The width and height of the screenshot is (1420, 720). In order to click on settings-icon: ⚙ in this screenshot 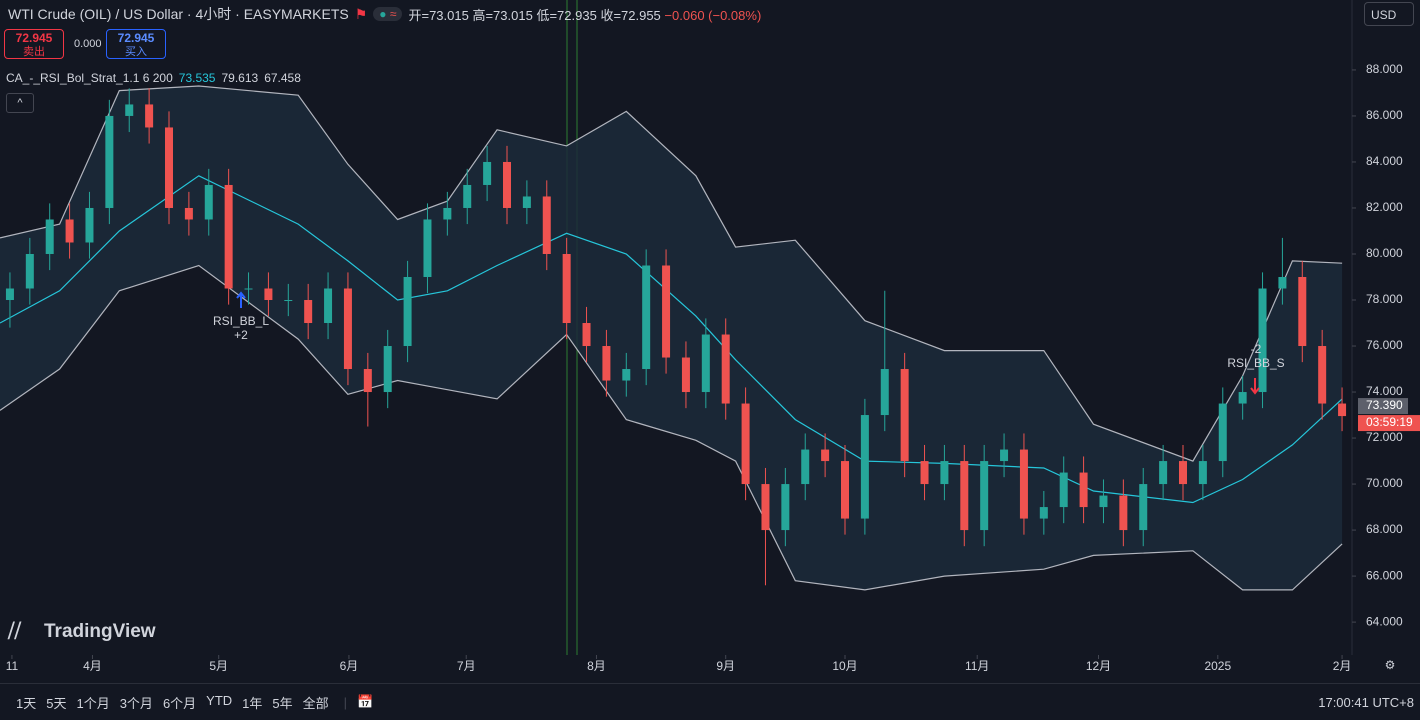, I will do `click(1390, 665)`.